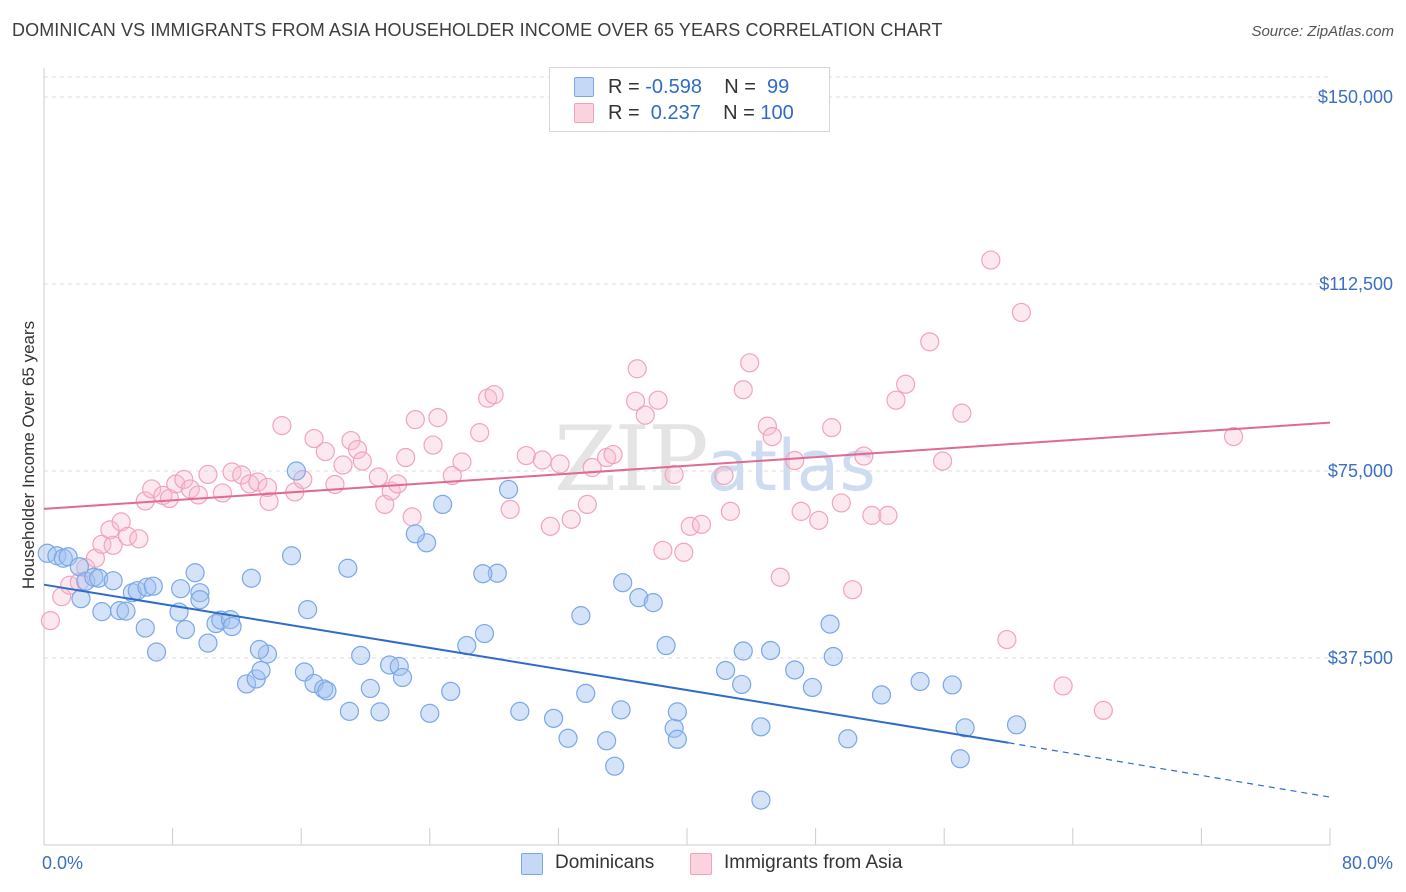 The height and width of the screenshot is (892, 1406). What do you see at coordinates (526, 663) in the screenshot?
I see `trend-line-dominicans` at bounding box center [526, 663].